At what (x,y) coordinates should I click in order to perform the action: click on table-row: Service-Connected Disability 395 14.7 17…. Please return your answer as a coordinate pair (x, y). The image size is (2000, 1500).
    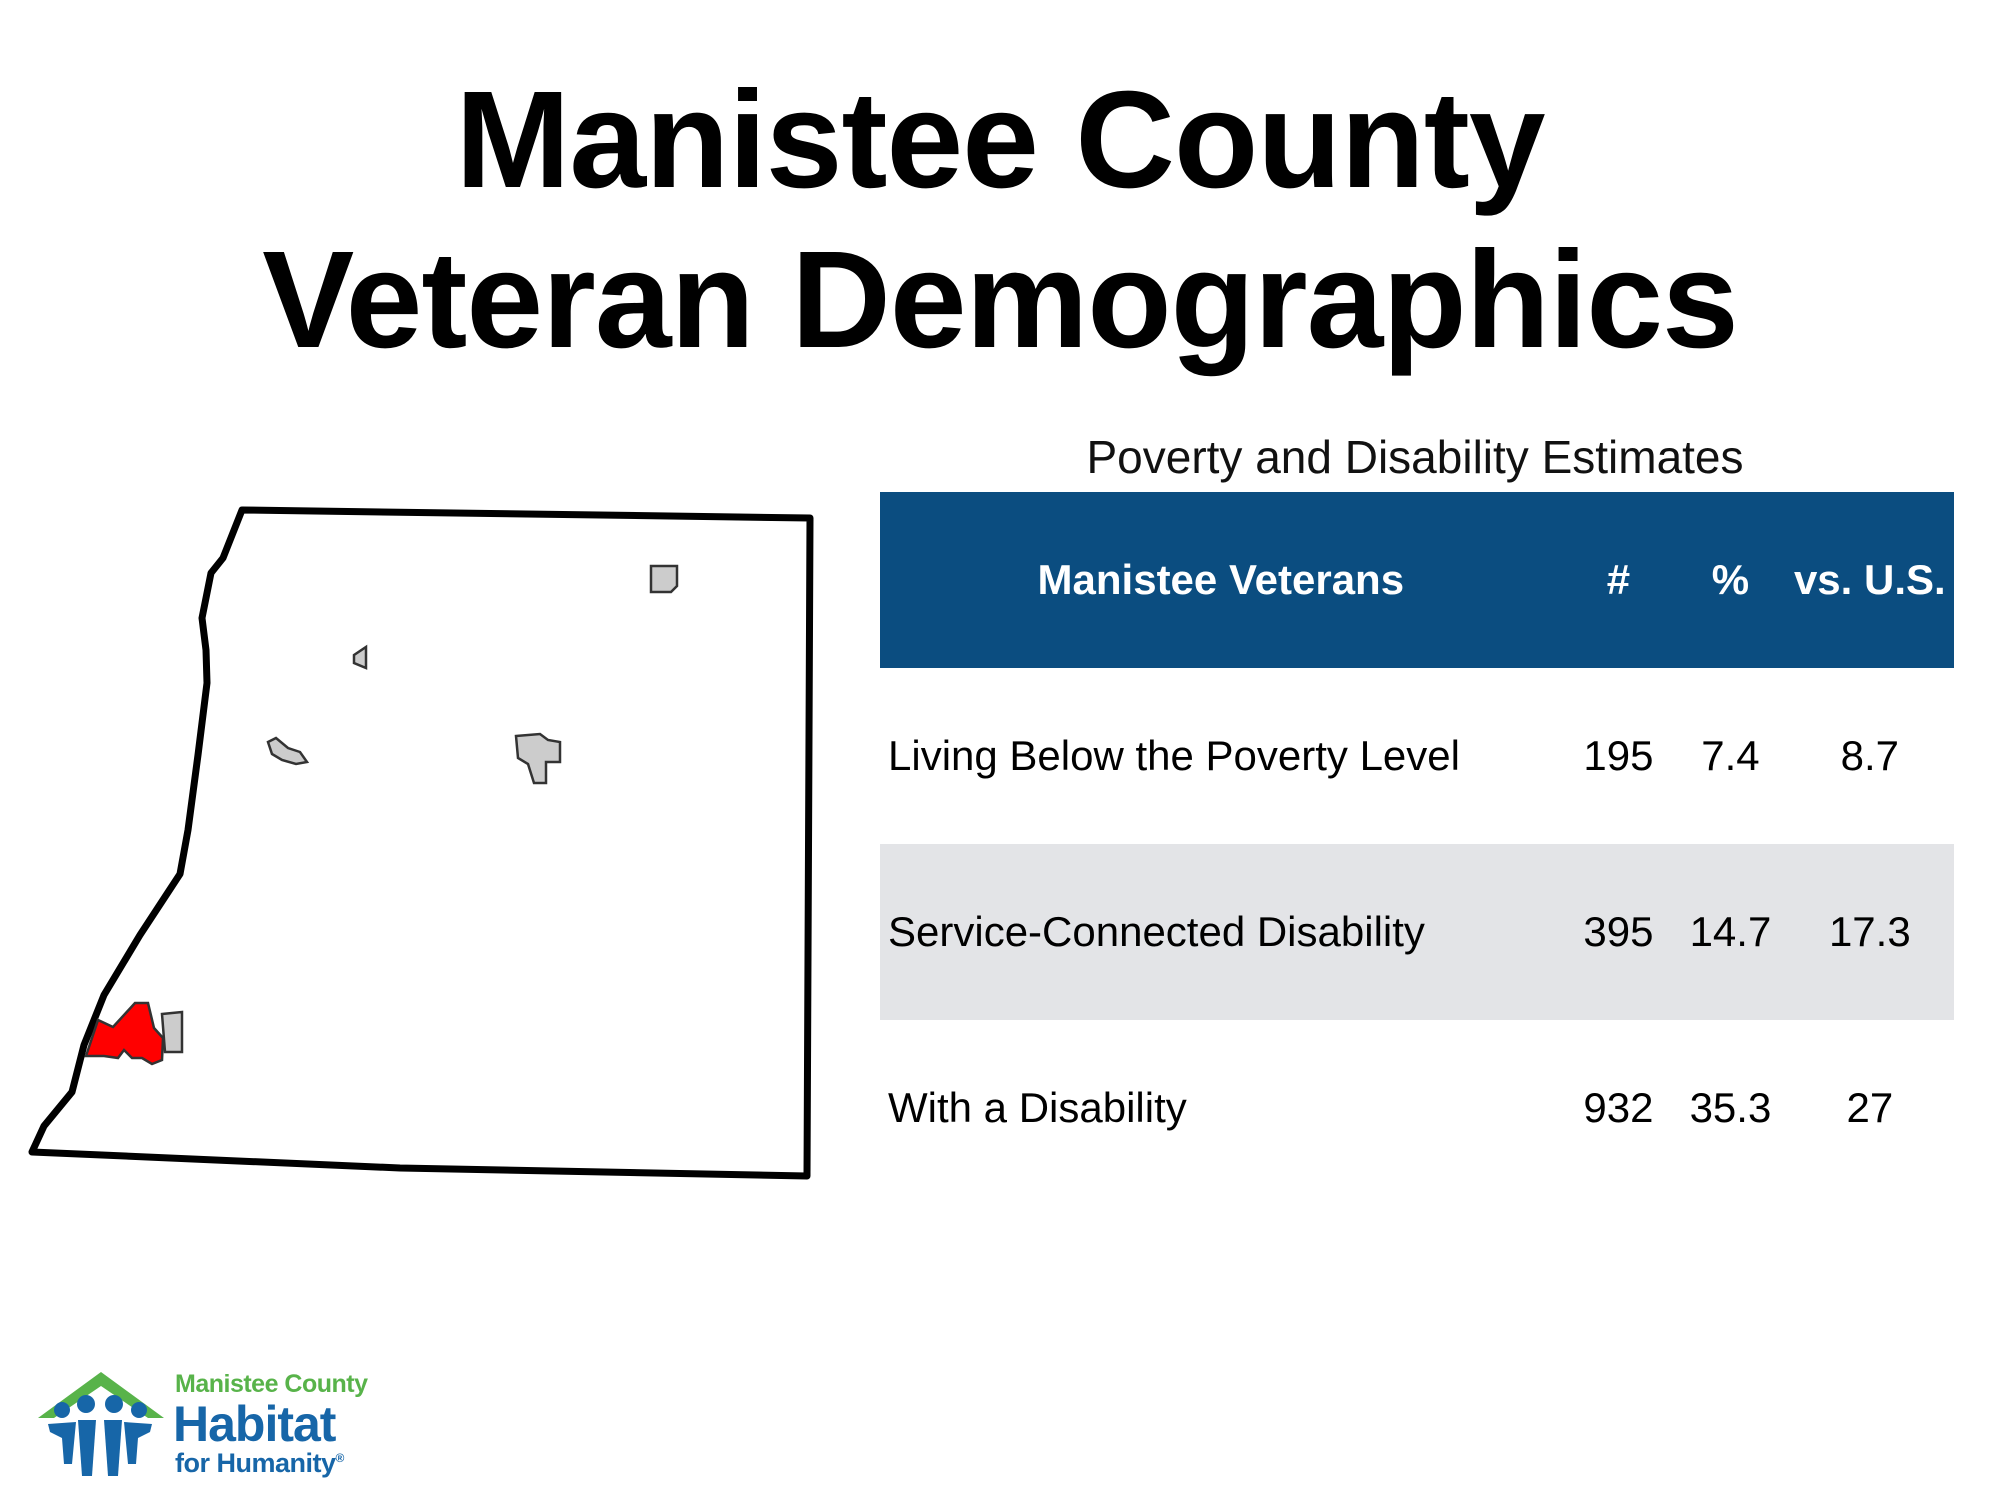
    Looking at the image, I should click on (1417, 932).